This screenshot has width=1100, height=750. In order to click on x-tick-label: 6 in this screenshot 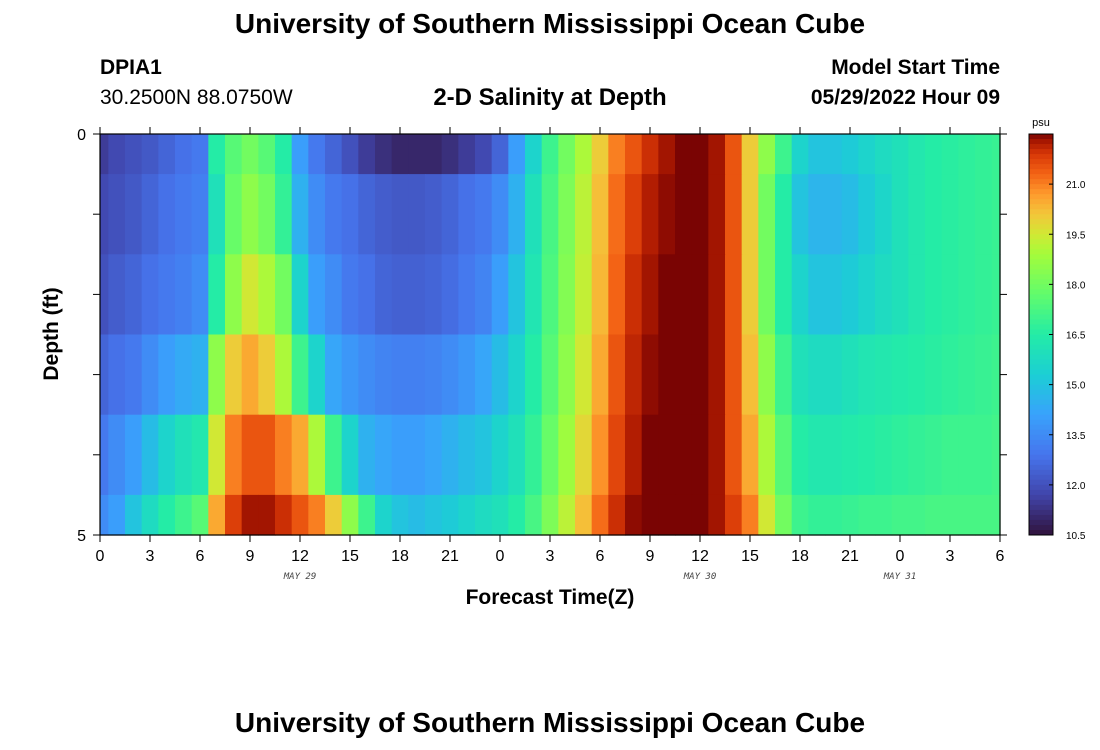, I will do `click(200, 556)`.